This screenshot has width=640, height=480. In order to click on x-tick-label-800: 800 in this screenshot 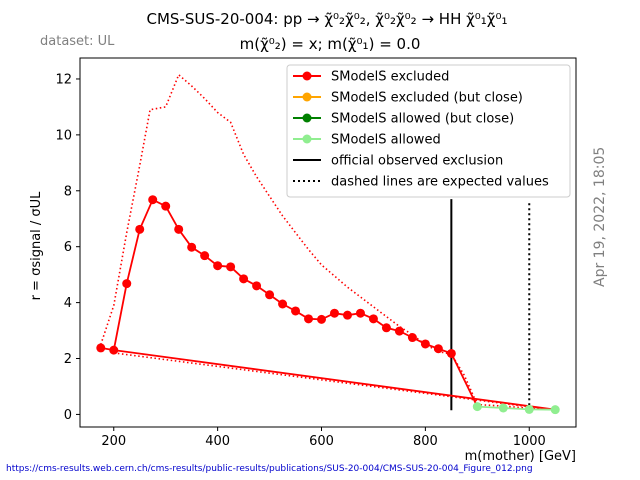, I will do `click(425, 441)`.